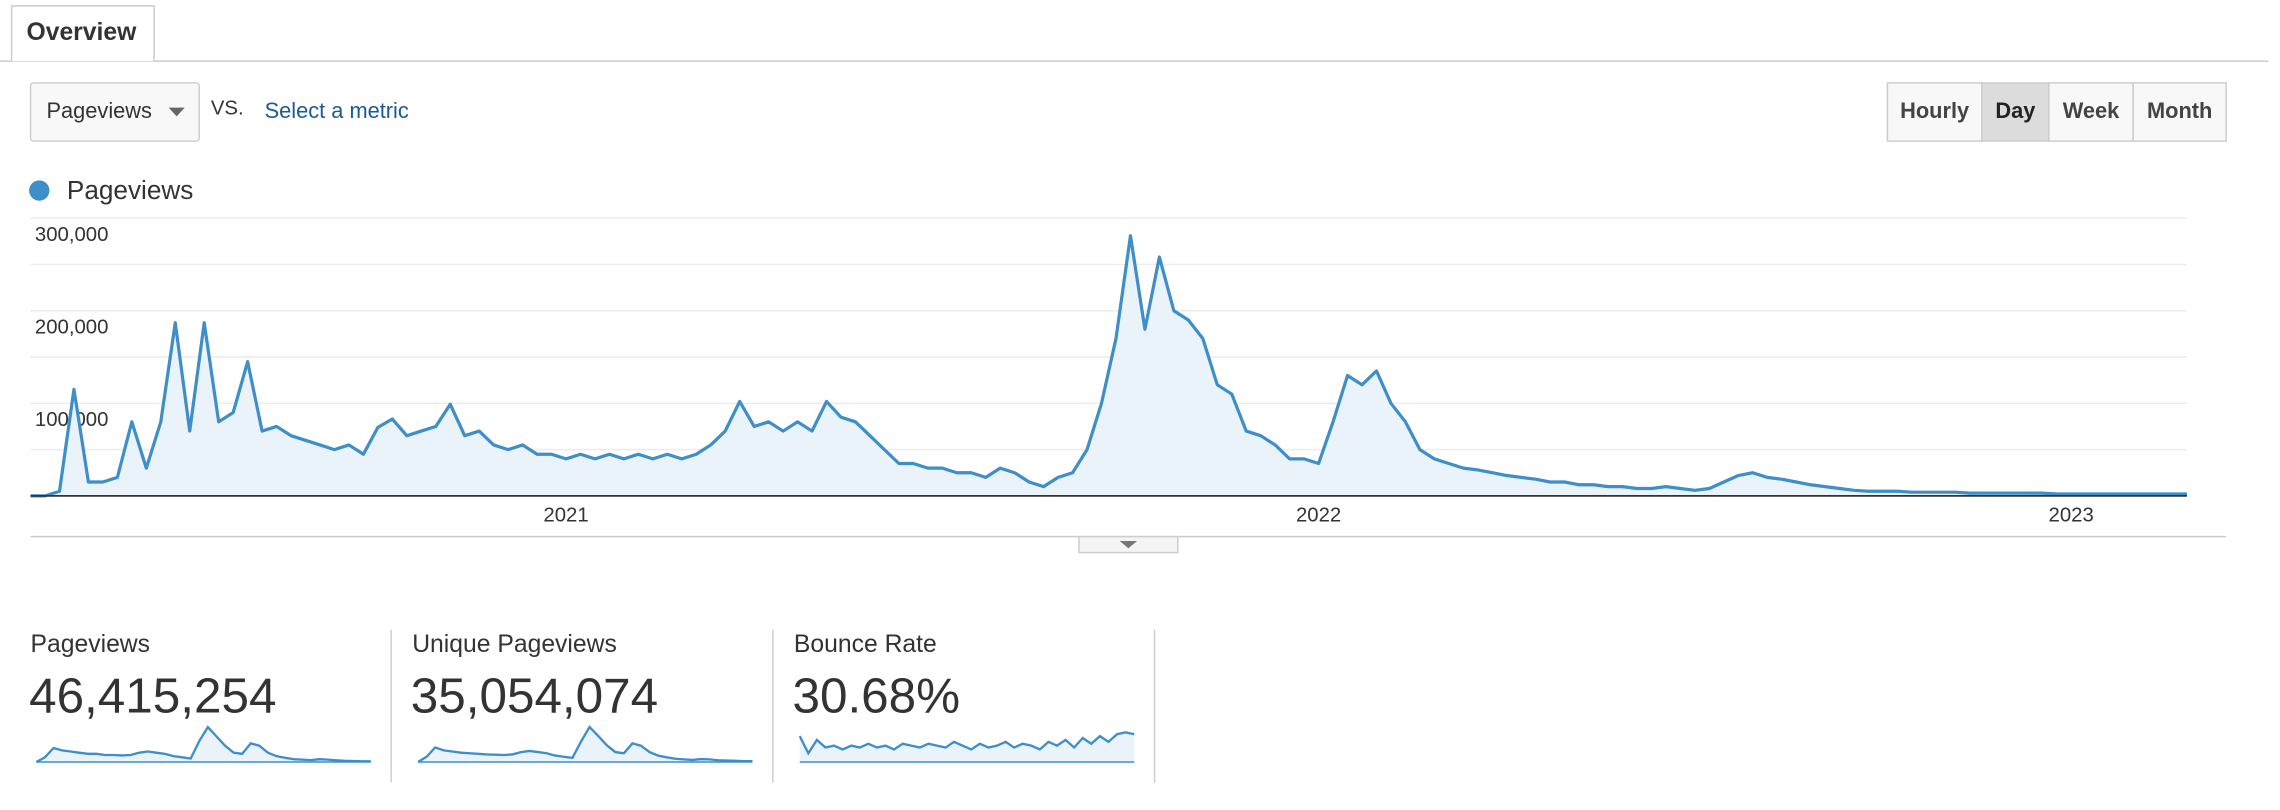 The image size is (2280, 810). I want to click on tab-shape, so click(82, 33).